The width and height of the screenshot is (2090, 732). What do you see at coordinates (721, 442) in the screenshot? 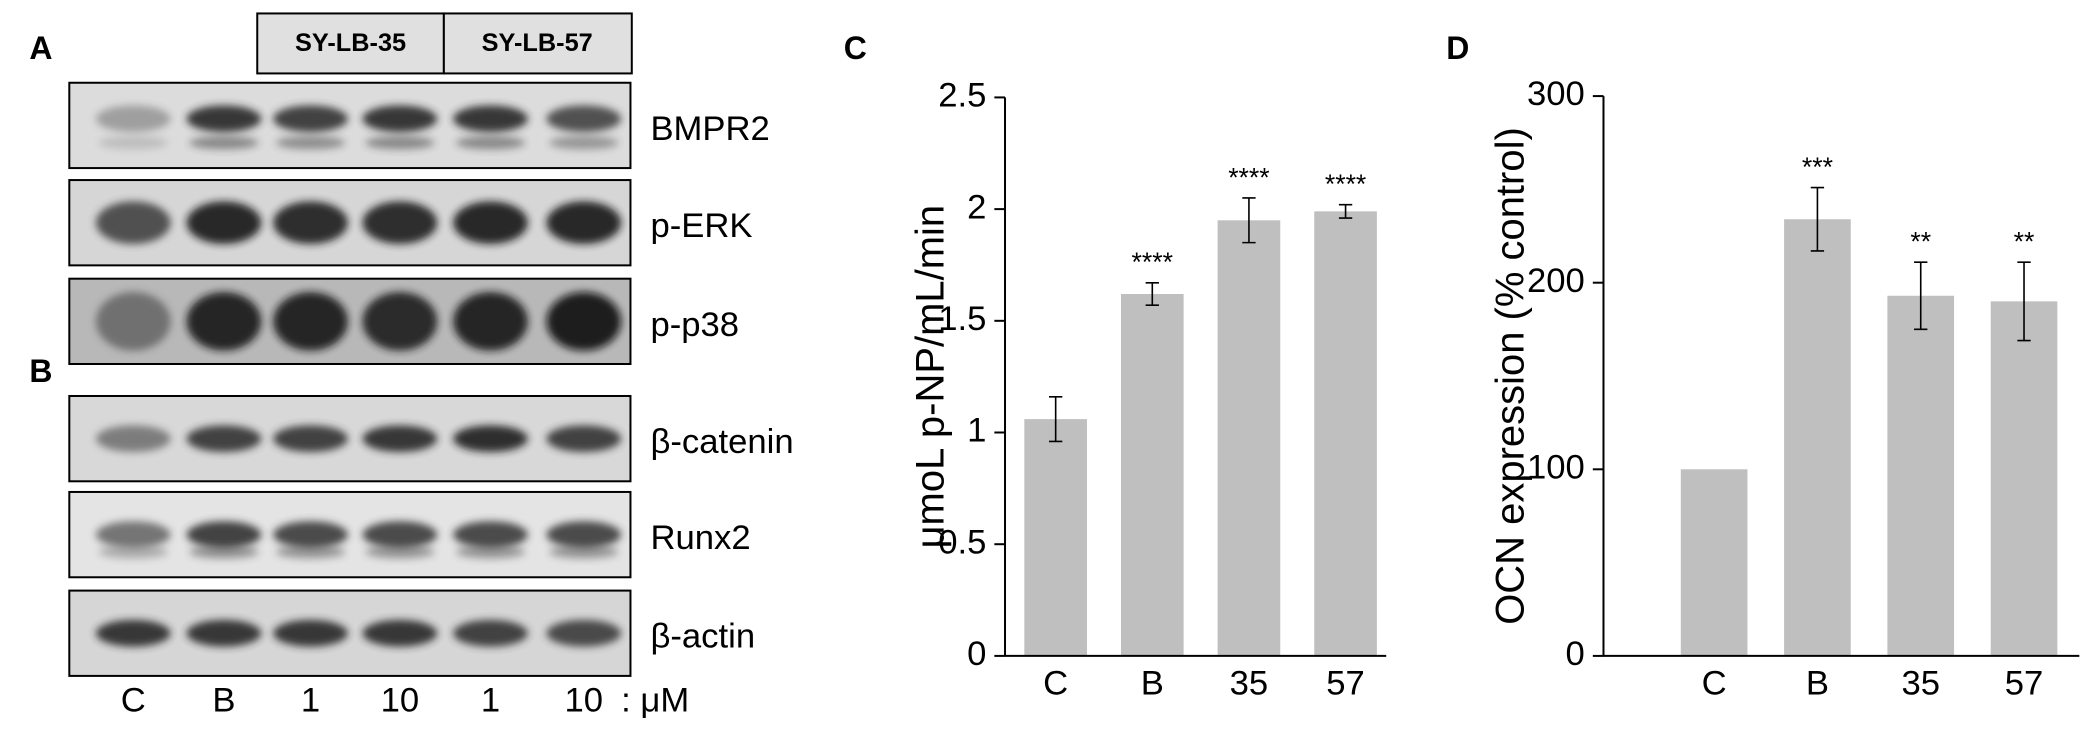
I see `blot-row-label: β-catenin` at bounding box center [721, 442].